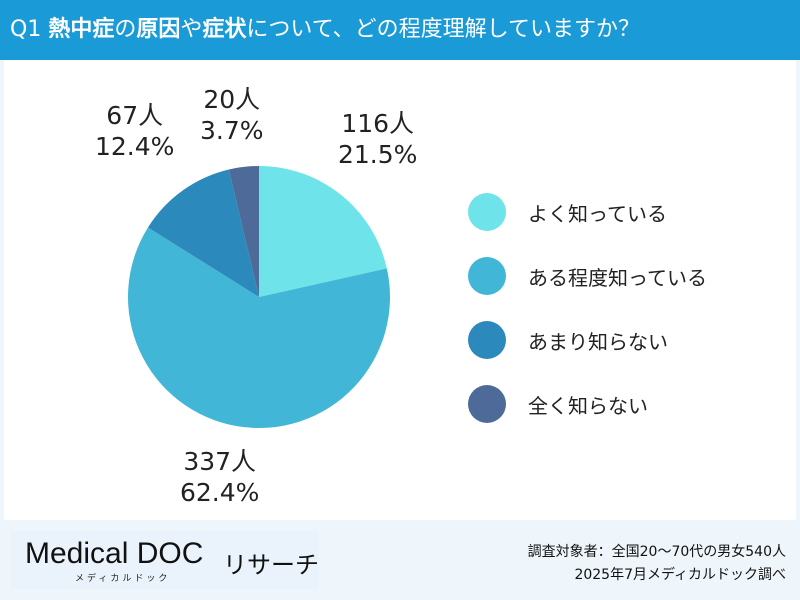 The height and width of the screenshot is (600, 800). What do you see at coordinates (191, 29) in the screenshot?
I see `title-text: や` at bounding box center [191, 29].